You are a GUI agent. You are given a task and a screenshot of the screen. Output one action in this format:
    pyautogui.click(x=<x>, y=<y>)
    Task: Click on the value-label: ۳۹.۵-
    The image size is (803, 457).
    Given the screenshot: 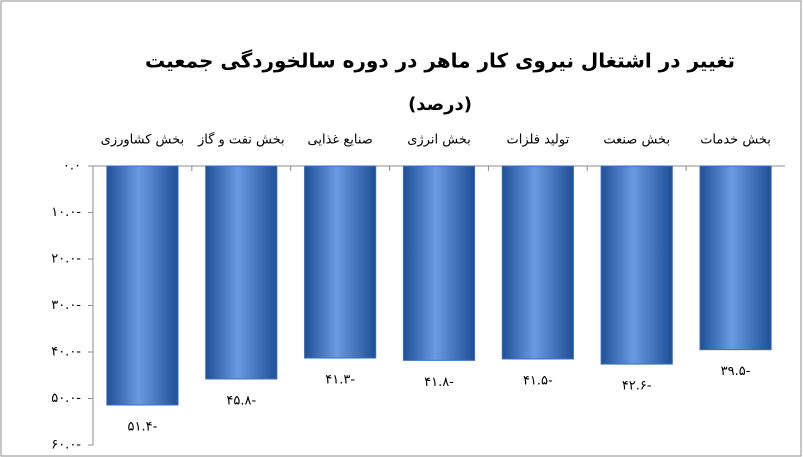 What is the action you would take?
    pyautogui.click(x=736, y=371)
    